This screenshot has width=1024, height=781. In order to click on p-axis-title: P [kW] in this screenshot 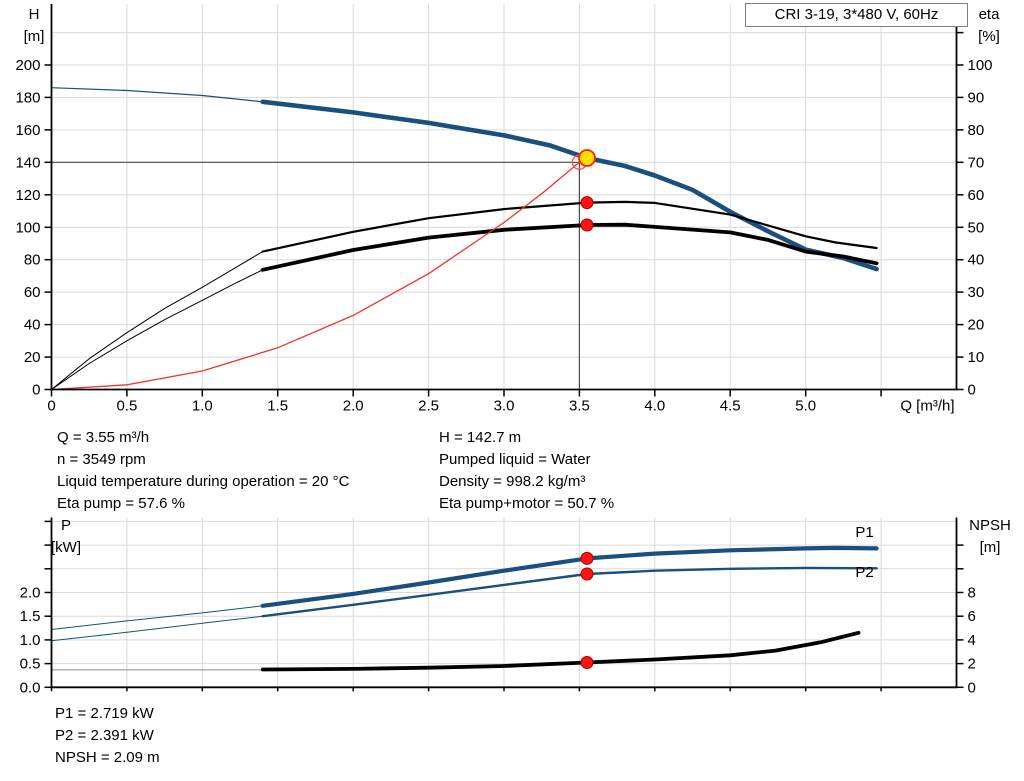, I will do `click(66, 537)`.